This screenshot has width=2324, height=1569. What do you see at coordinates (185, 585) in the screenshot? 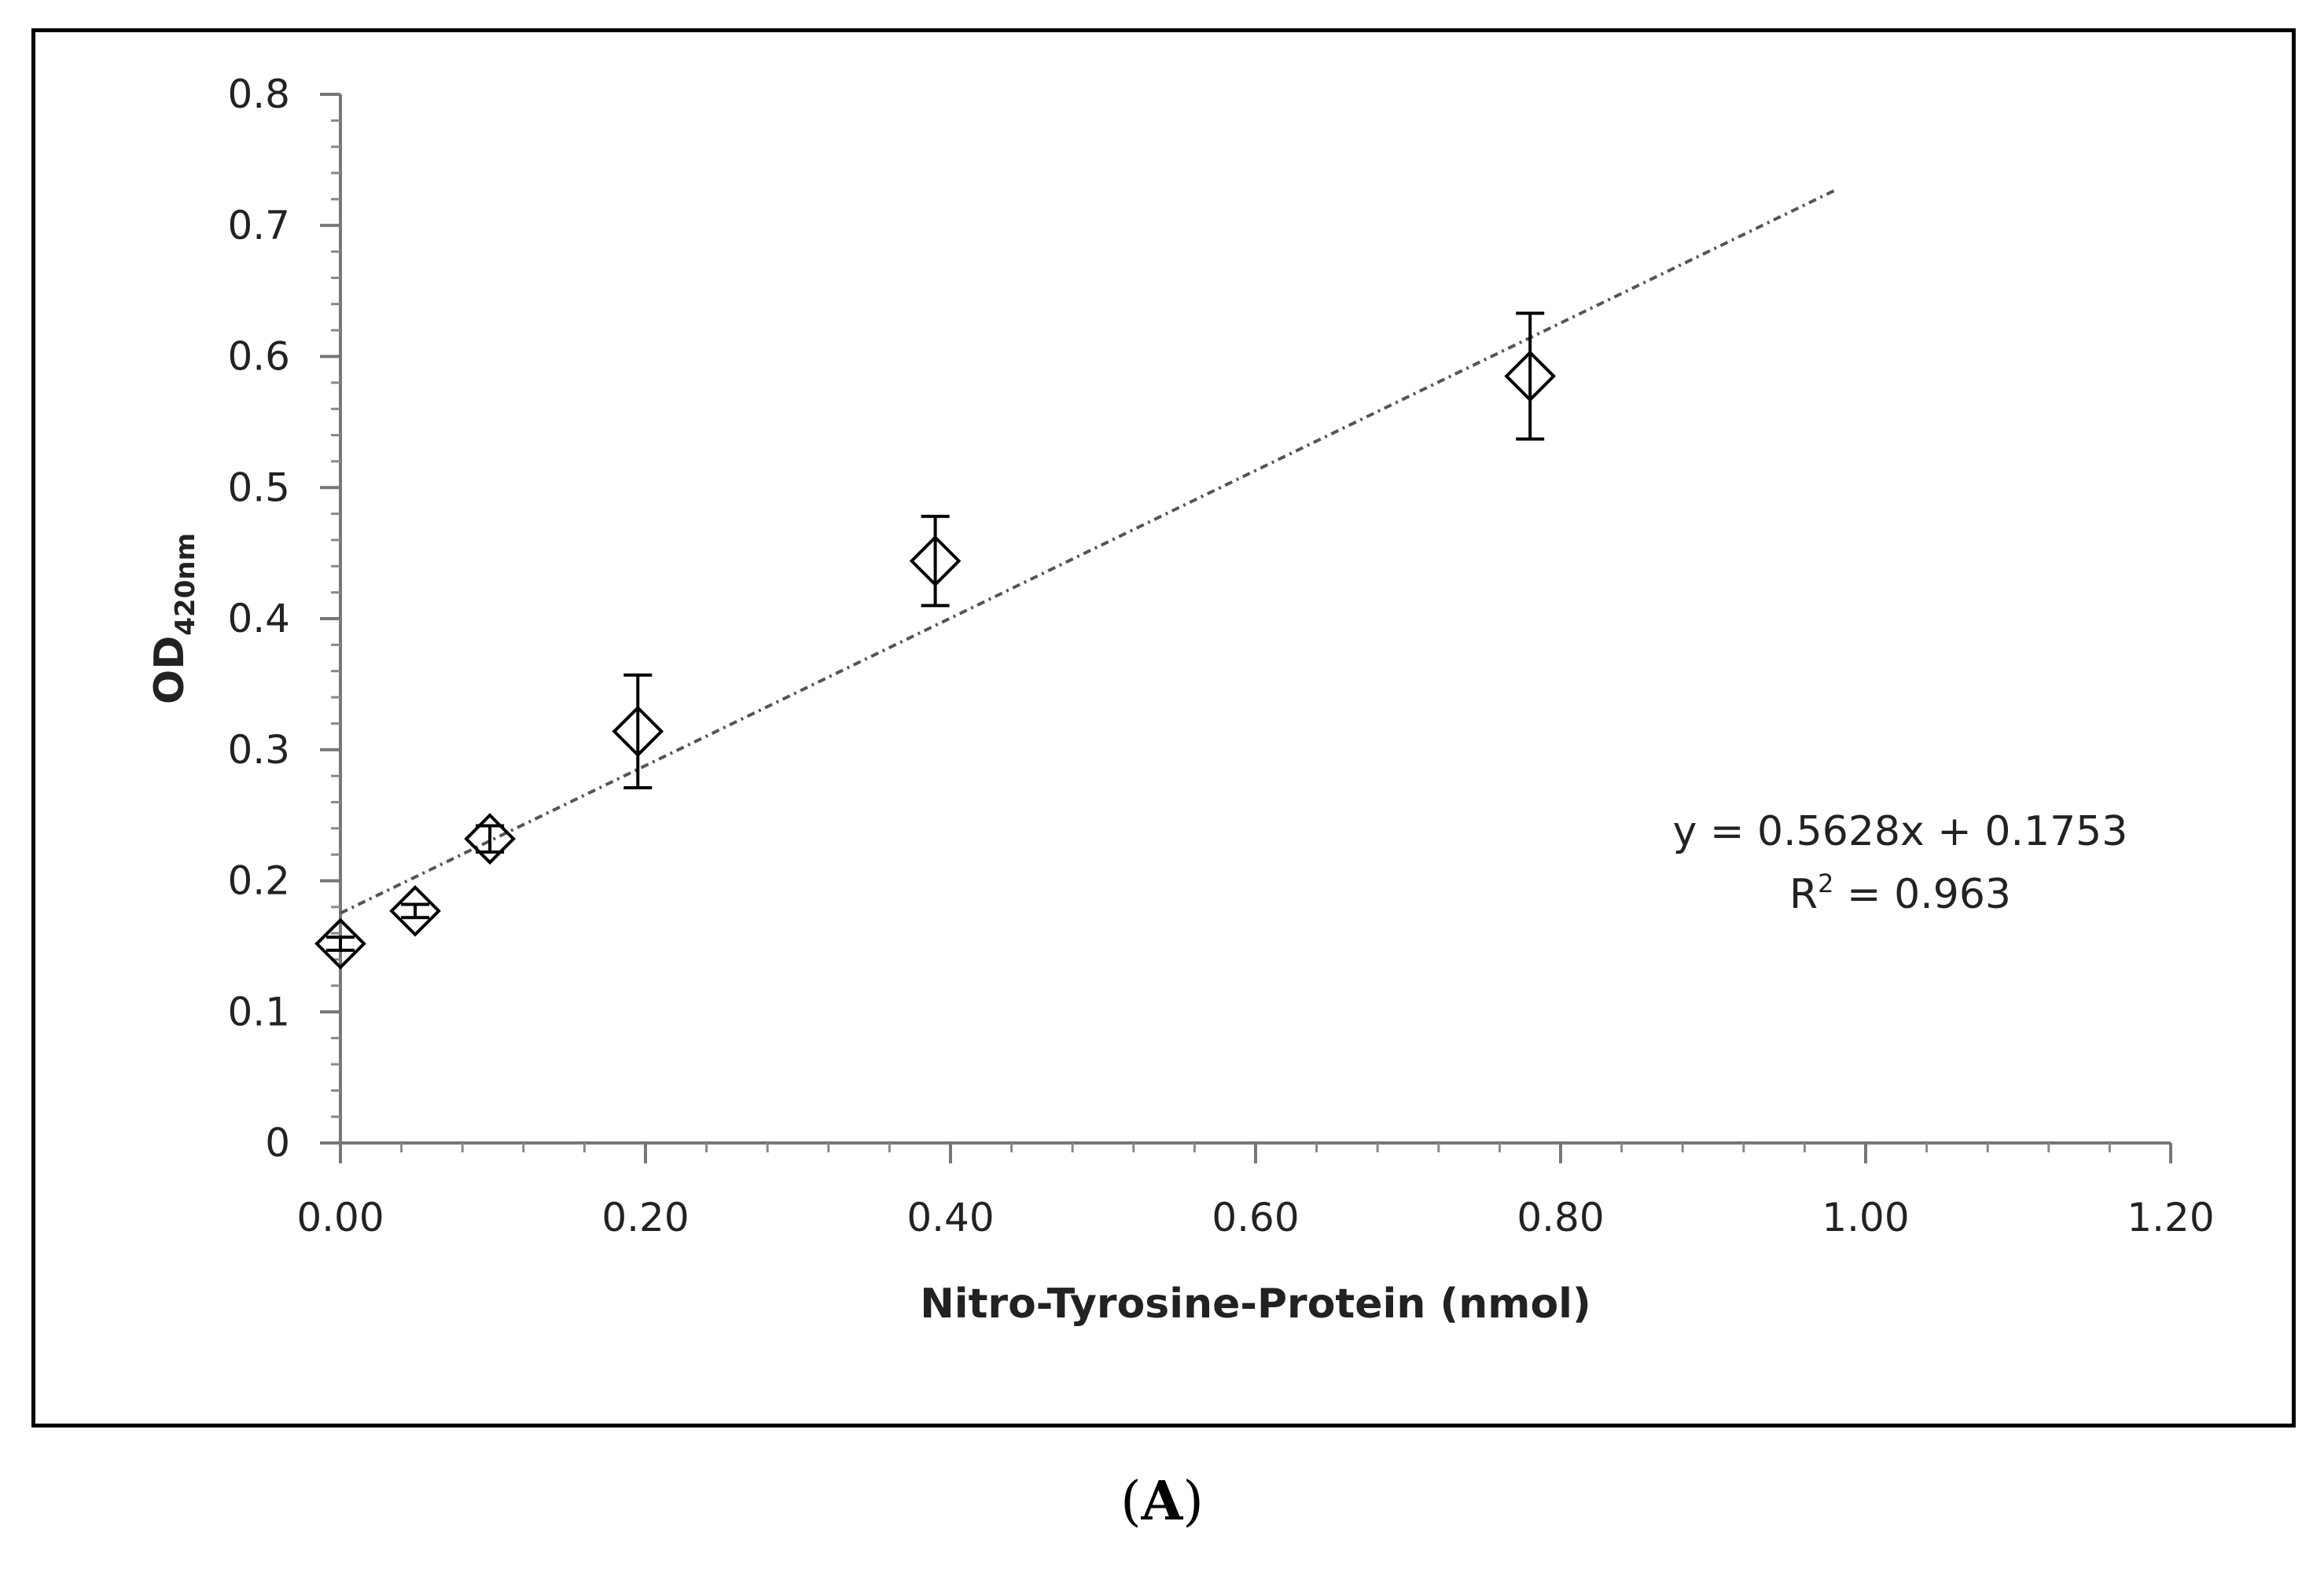
I see `y-axis-title-subscript: 420nm` at bounding box center [185, 585].